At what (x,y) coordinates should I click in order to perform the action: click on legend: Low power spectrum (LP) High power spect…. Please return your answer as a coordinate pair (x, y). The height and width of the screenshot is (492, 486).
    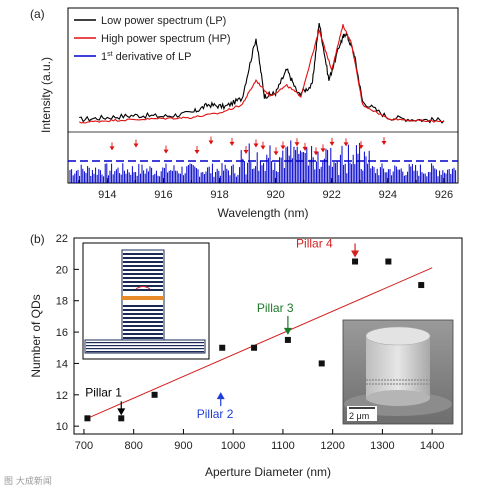
    Looking at the image, I should click on (152, 39).